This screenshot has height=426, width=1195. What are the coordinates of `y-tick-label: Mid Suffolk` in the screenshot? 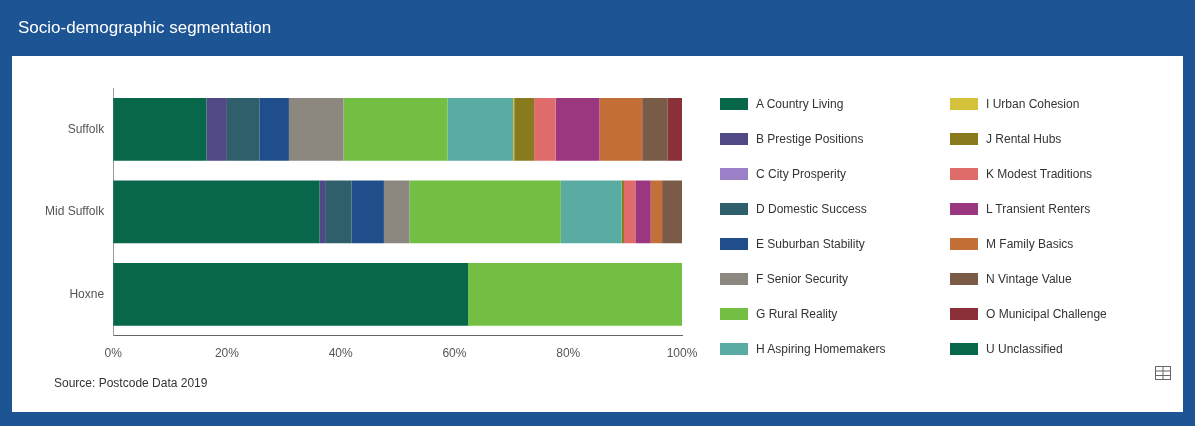 It's located at (75, 211).